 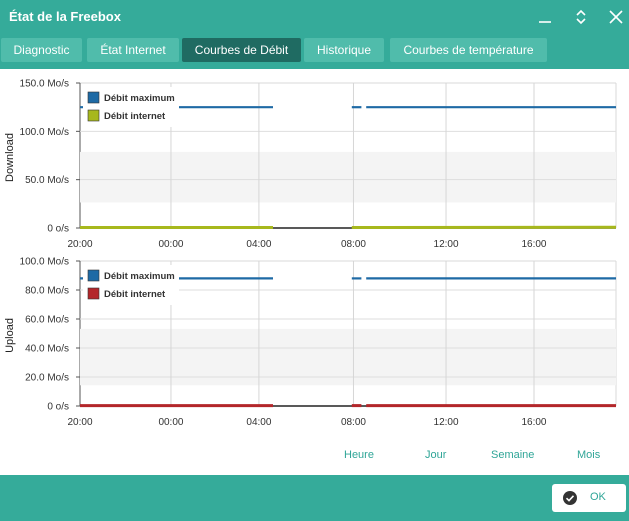 What do you see at coordinates (436, 455) in the screenshot?
I see `range-day-button: Jour` at bounding box center [436, 455].